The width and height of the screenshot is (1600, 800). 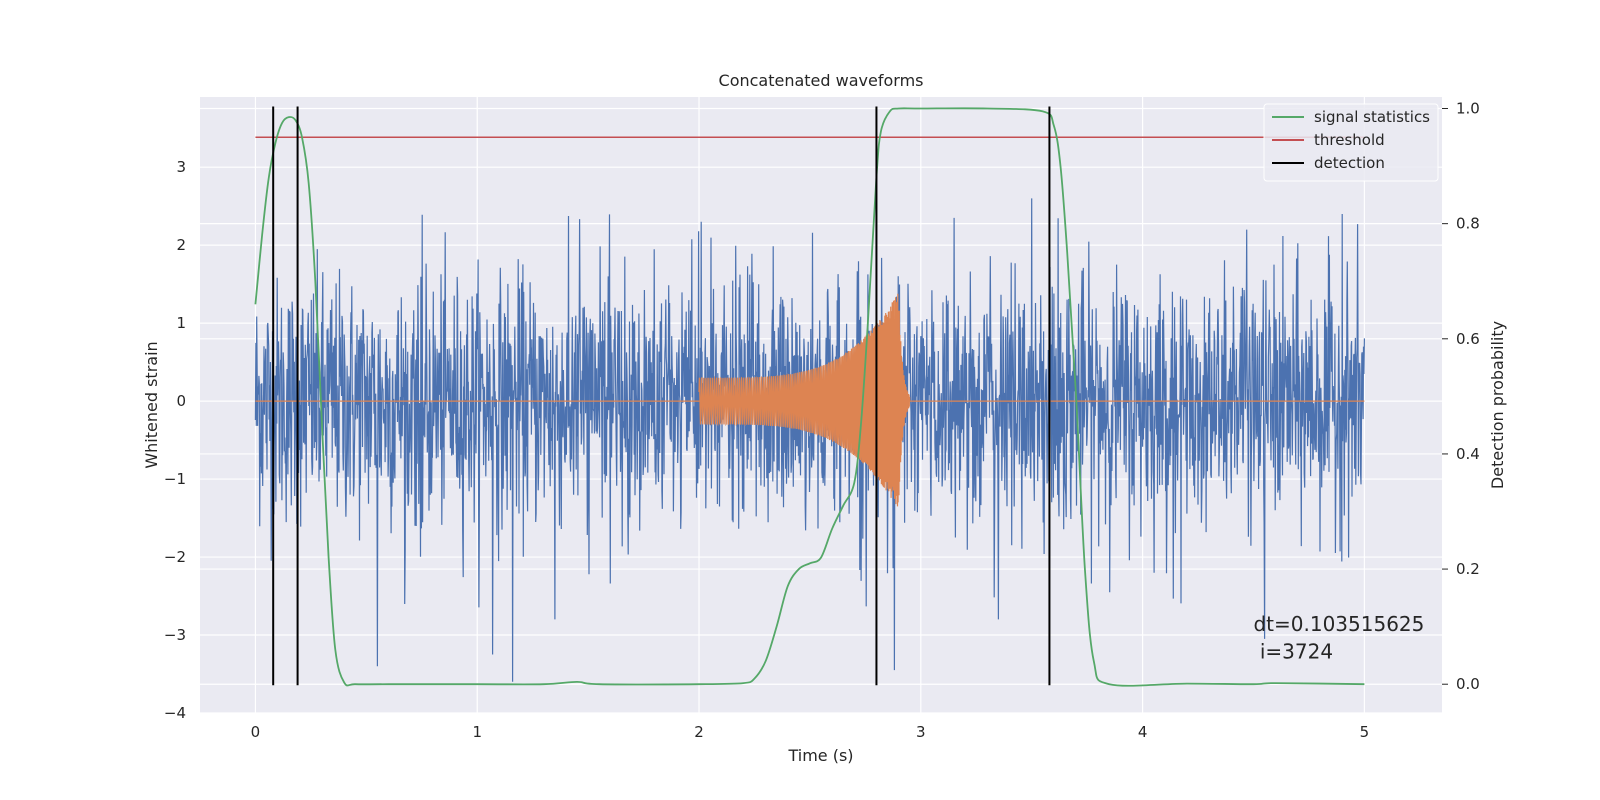 What do you see at coordinates (175, 557) in the screenshot?
I see `y-tick-label: −2` at bounding box center [175, 557].